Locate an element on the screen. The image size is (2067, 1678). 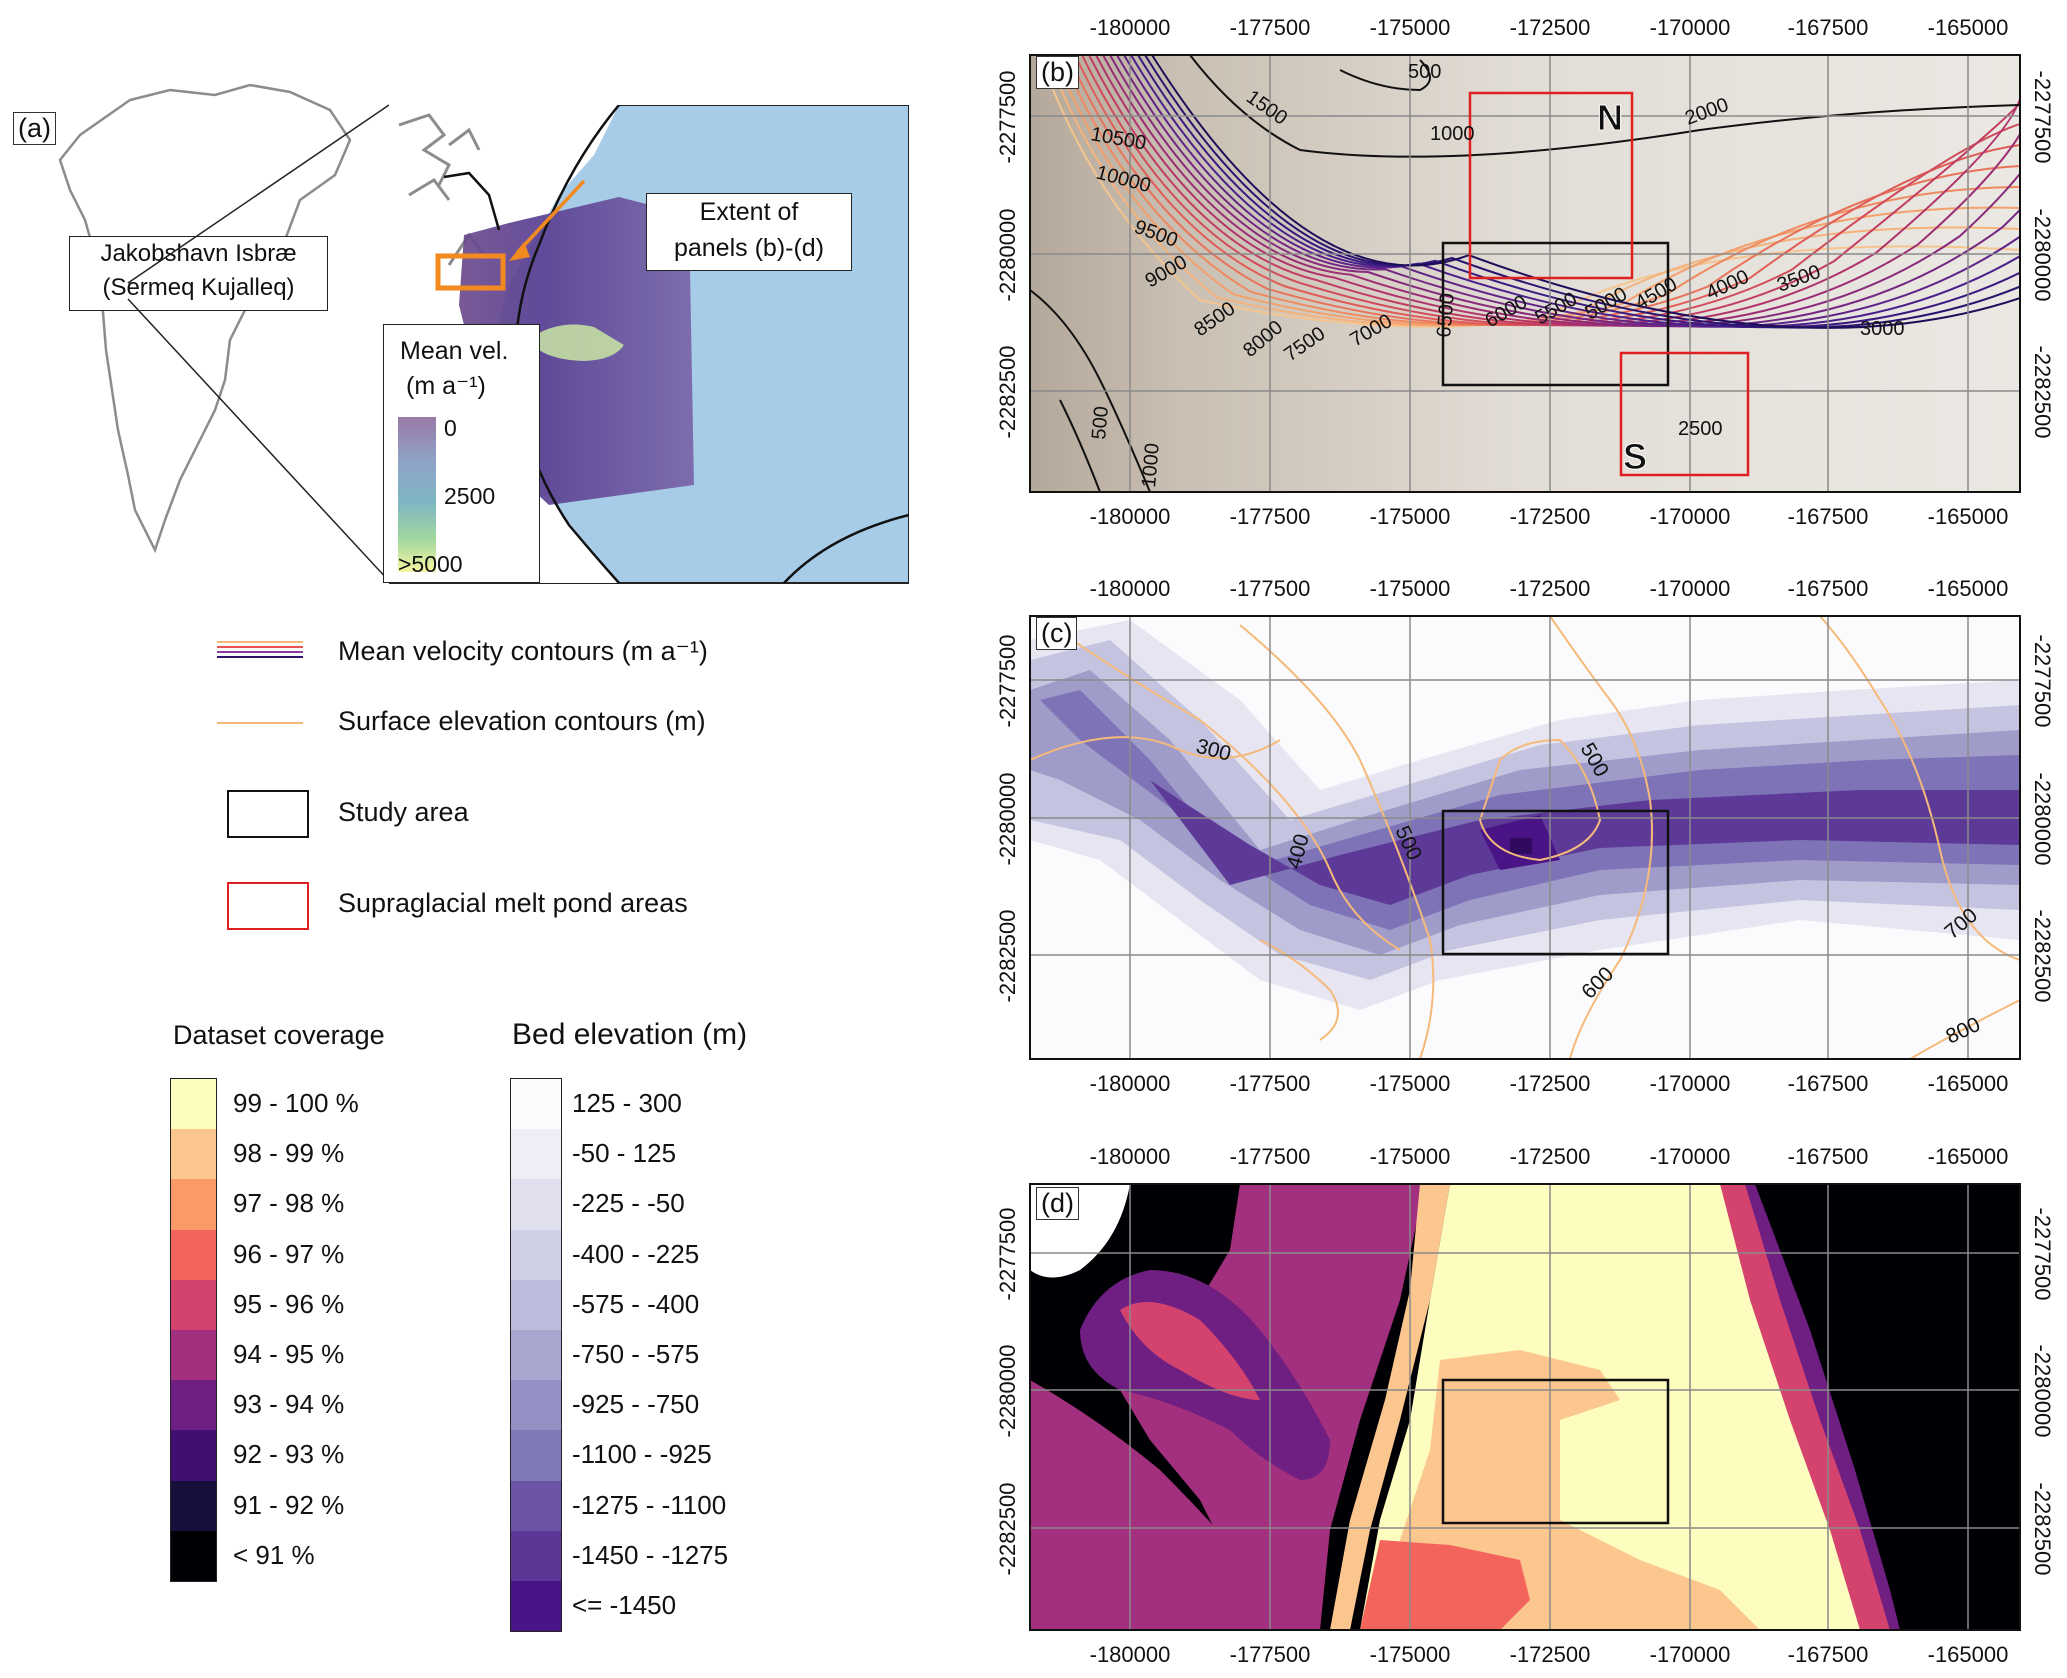
grid-d is located at coordinates (1525, 1407).